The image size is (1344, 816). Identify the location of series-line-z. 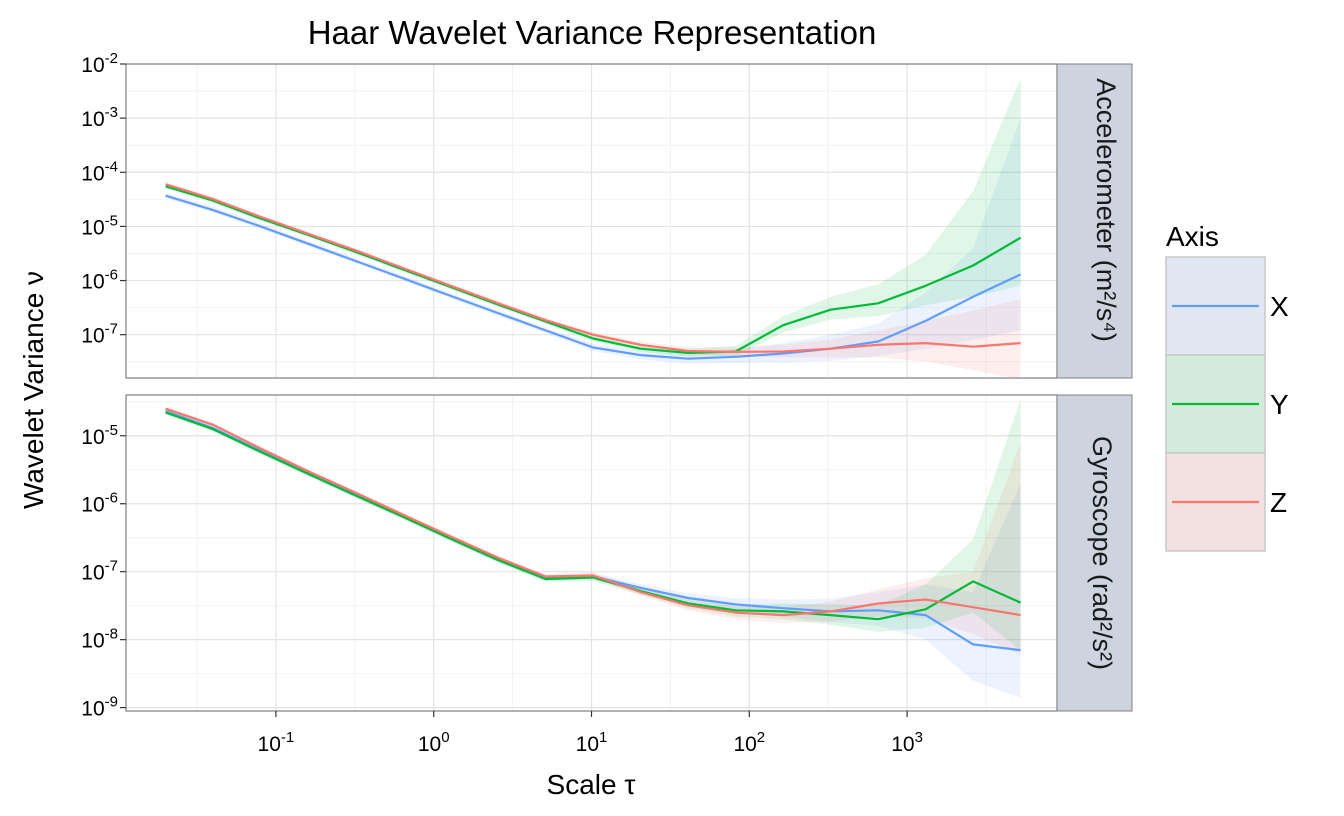
(593, 268).